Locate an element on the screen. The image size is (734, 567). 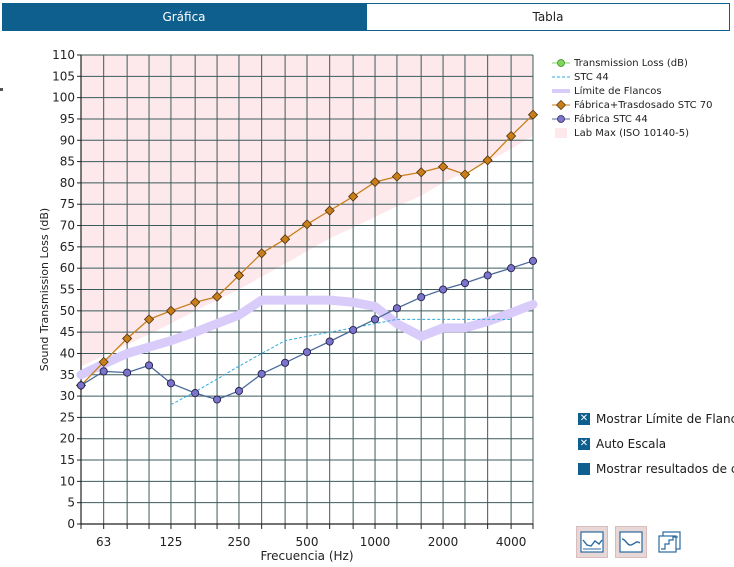
step-curve-button is located at coordinates (670, 542).